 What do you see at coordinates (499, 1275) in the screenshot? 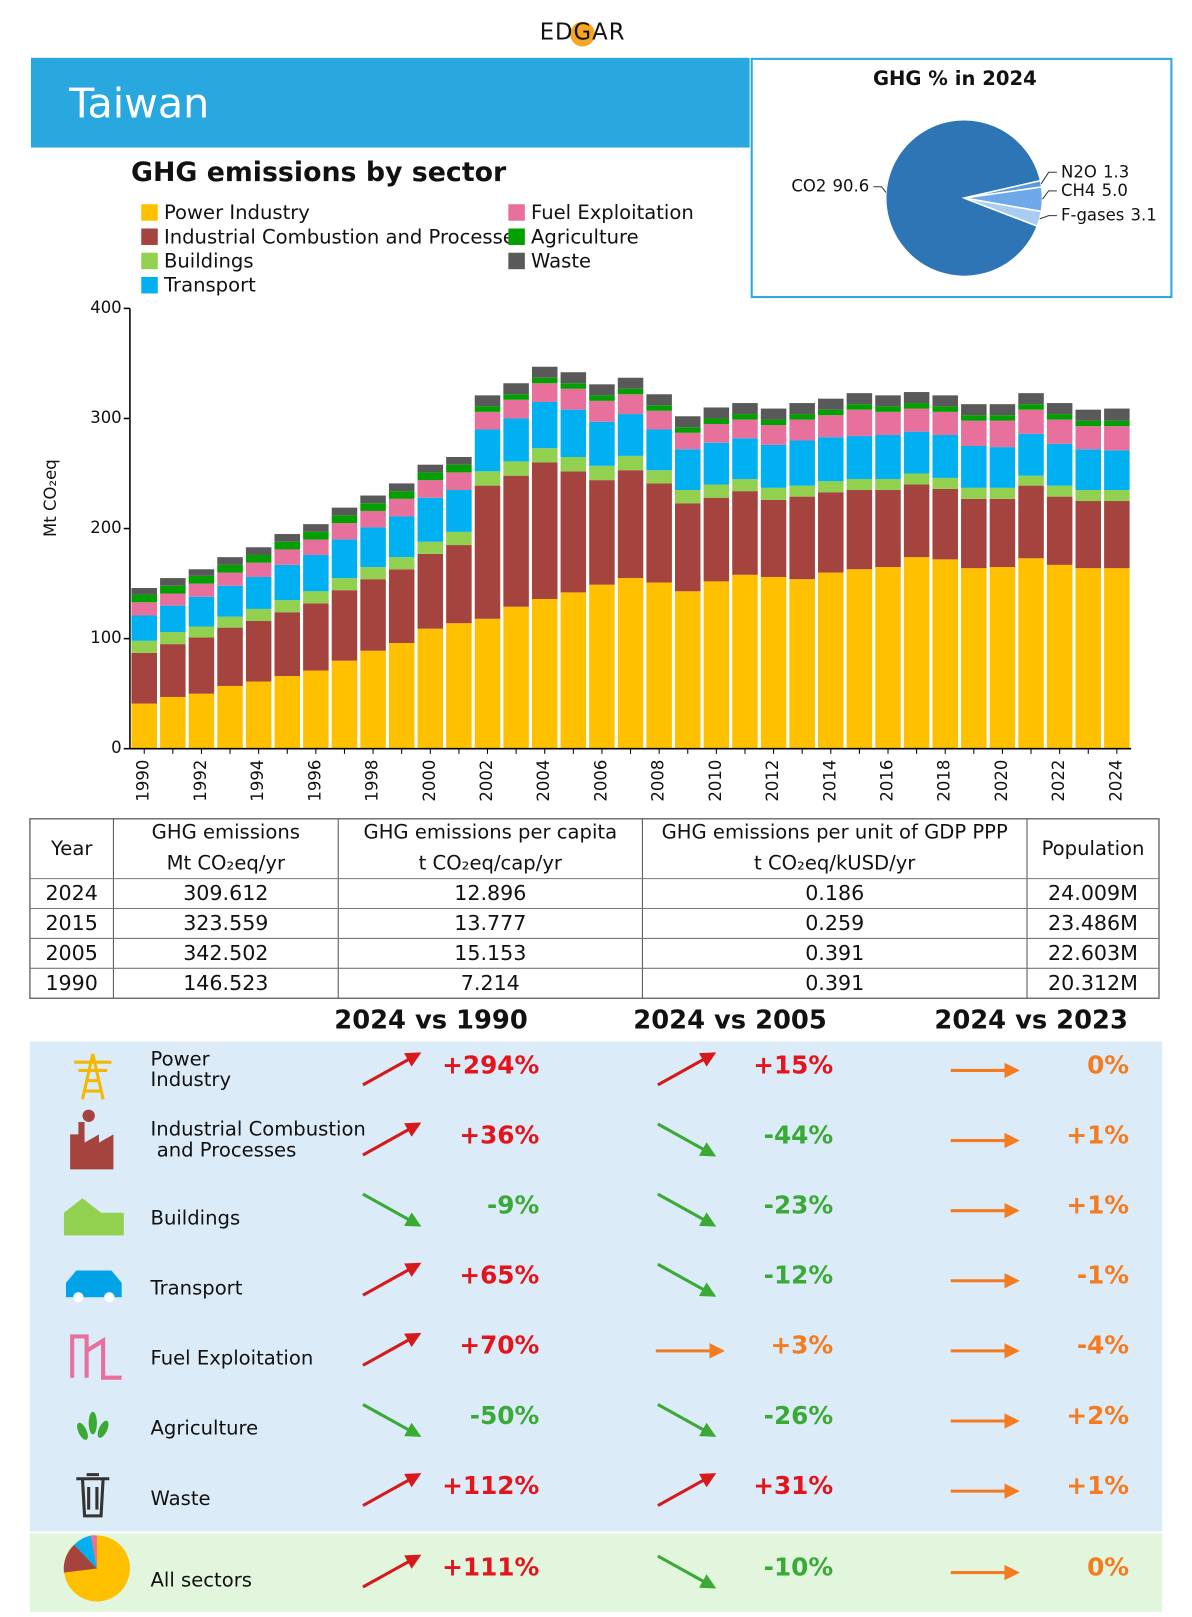
I see `change-value: +65%` at bounding box center [499, 1275].